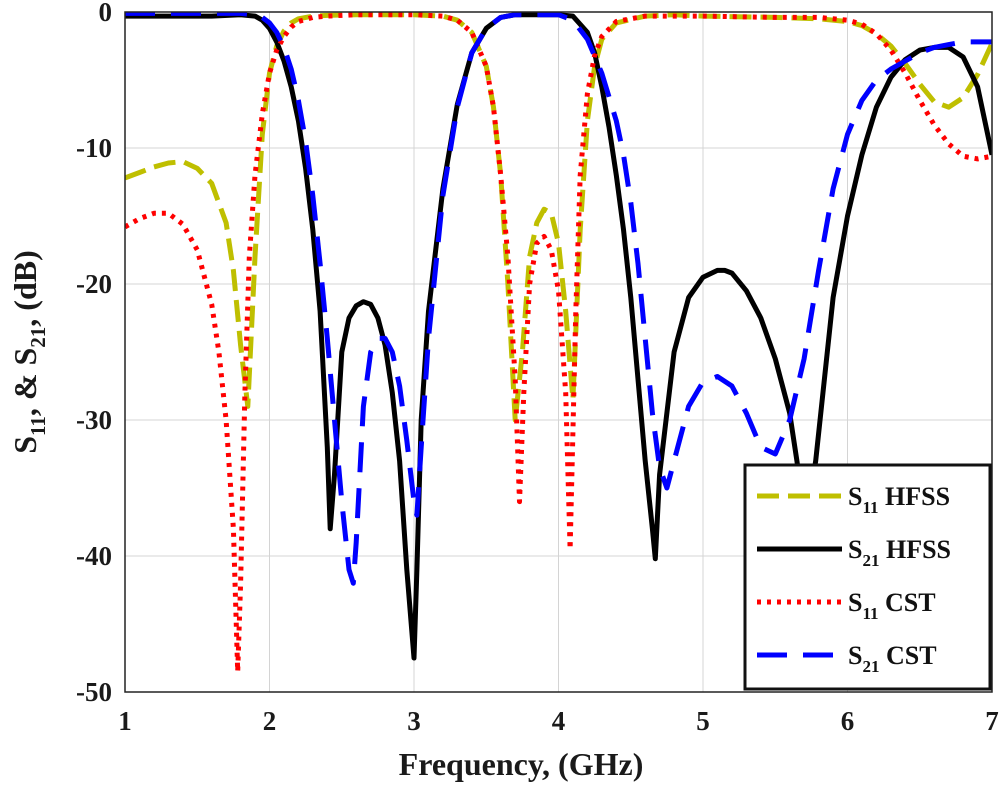 Image resolution: width=1000 pixels, height=786 pixels. I want to click on x-tick-label: 3, so click(414, 721).